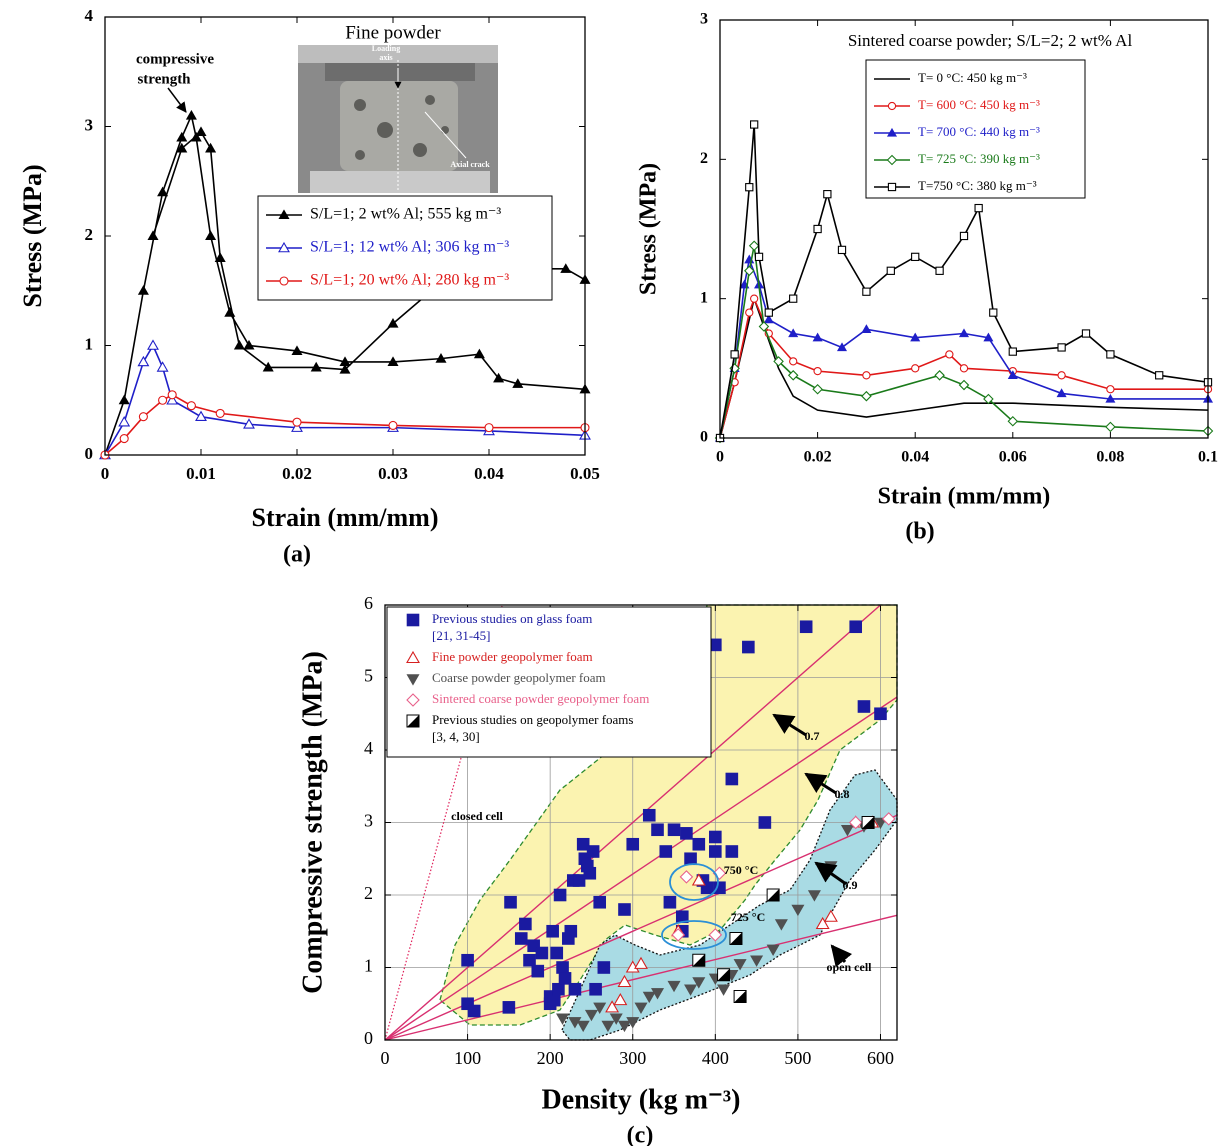 The width and height of the screenshot is (1220, 1146). What do you see at coordinates (512, 656) in the screenshot?
I see `legend-label: Fine powder geopolymer foam` at bounding box center [512, 656].